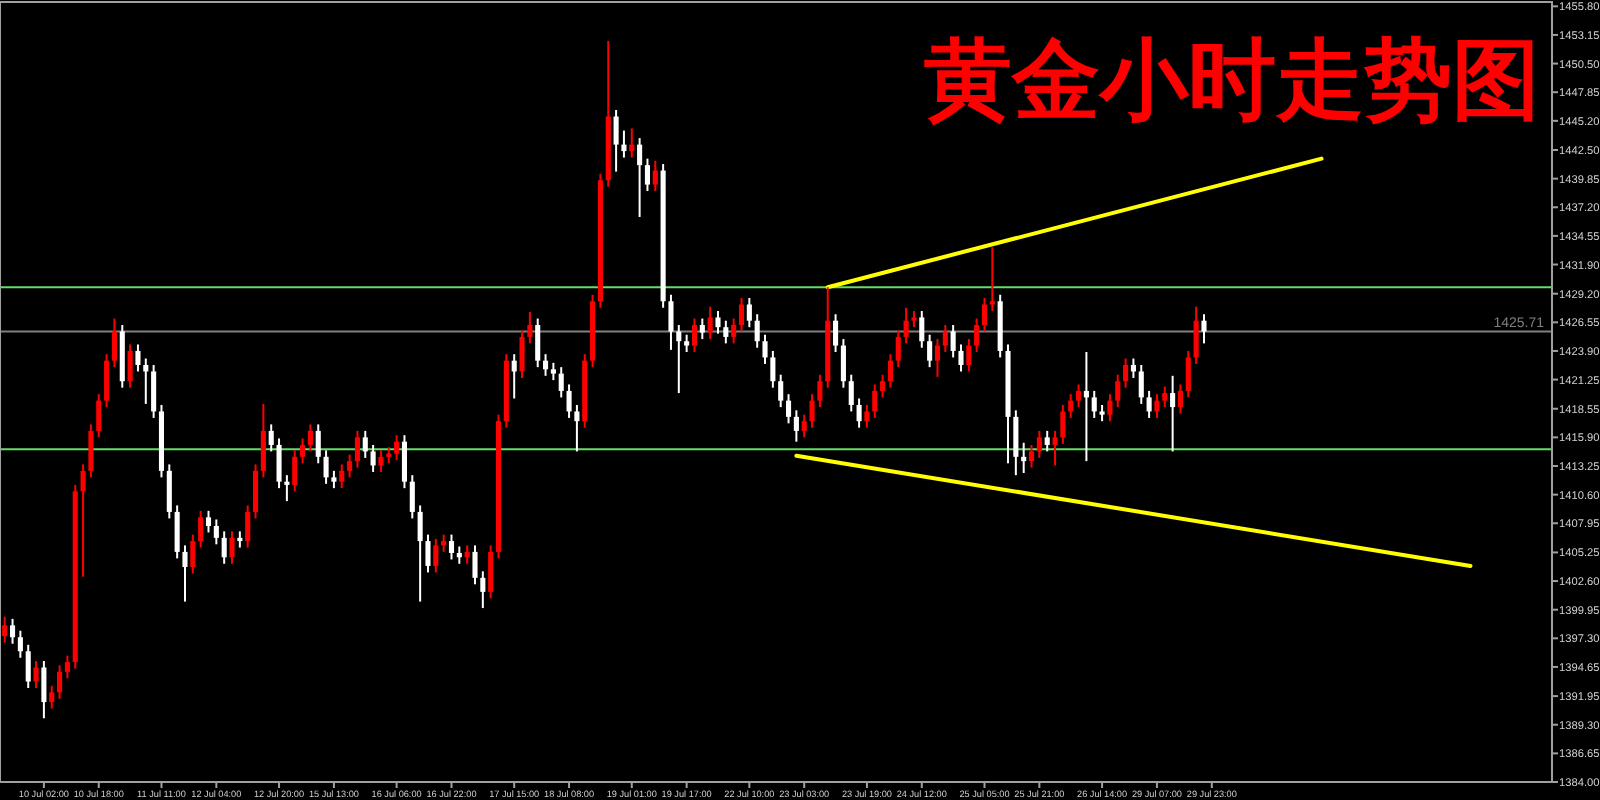 The image size is (1600, 800). I want to click on chart-title: 黄金小时走势图, so click(1232, 81).